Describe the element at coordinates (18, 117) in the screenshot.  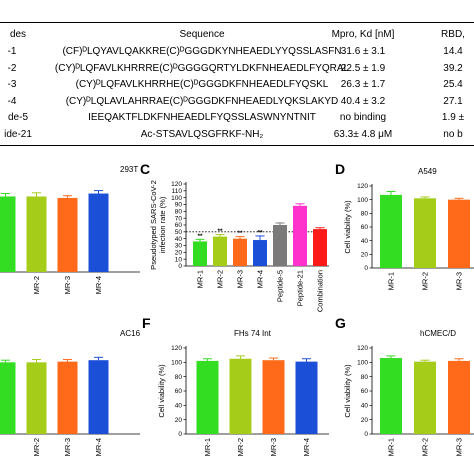
I see `peptide-name: de-5` at that location.